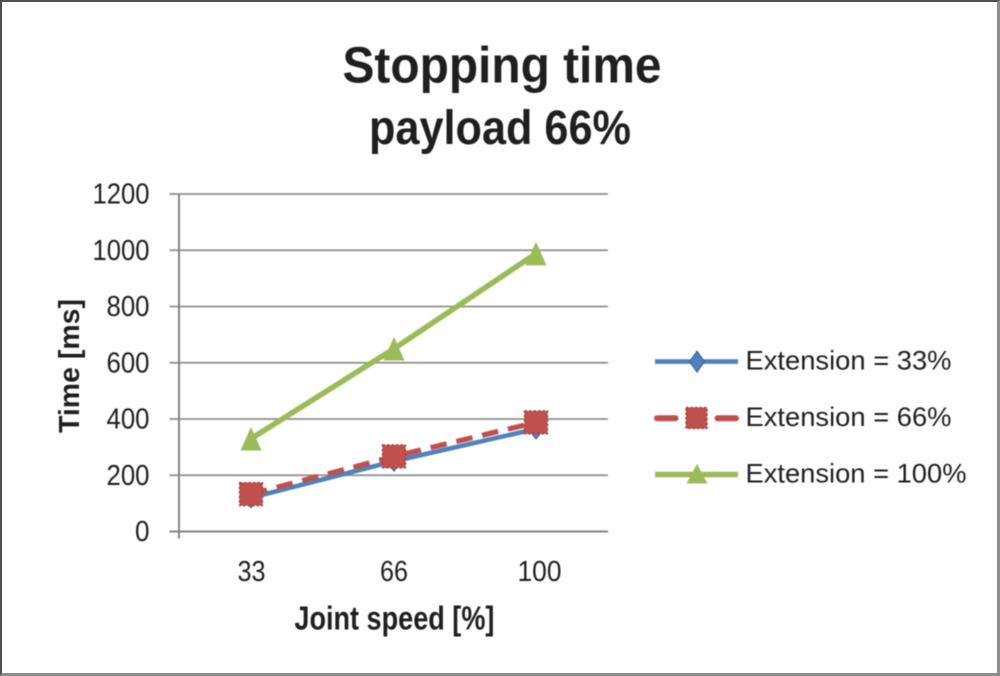  I want to click on svg-text: Time [ms], so click(70, 366).